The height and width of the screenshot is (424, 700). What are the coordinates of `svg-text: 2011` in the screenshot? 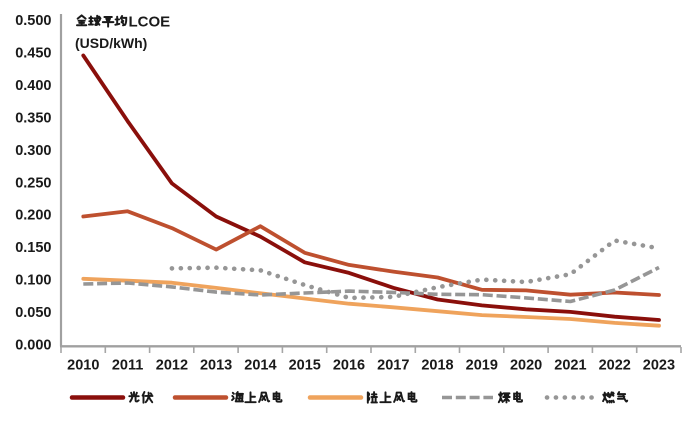 It's located at (127, 366).